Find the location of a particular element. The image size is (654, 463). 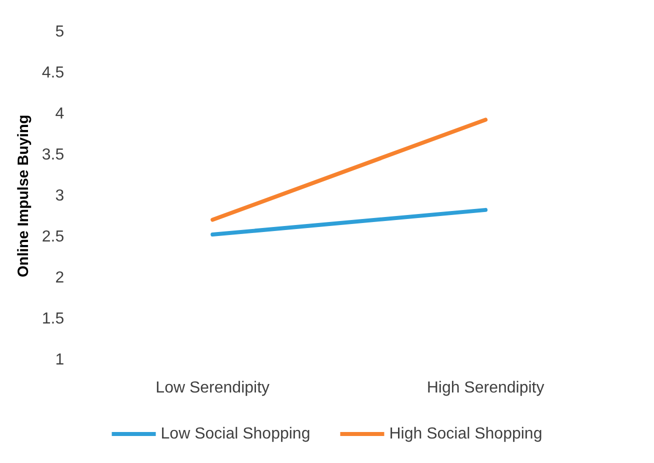

x-tick-label: High Serendipity is located at coordinates (485, 388).